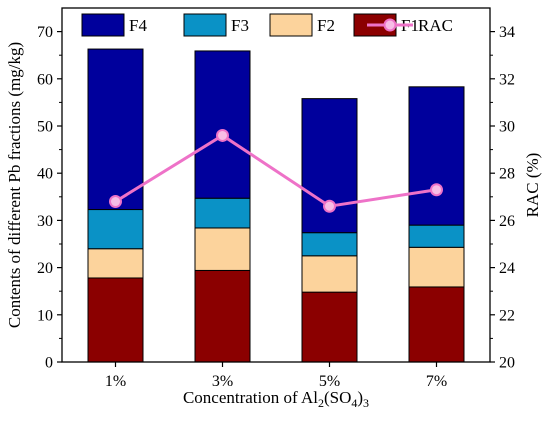 This screenshot has width=550, height=421. Describe the element at coordinates (45, 268) in the screenshot. I see `y-tick-label: 20` at that location.